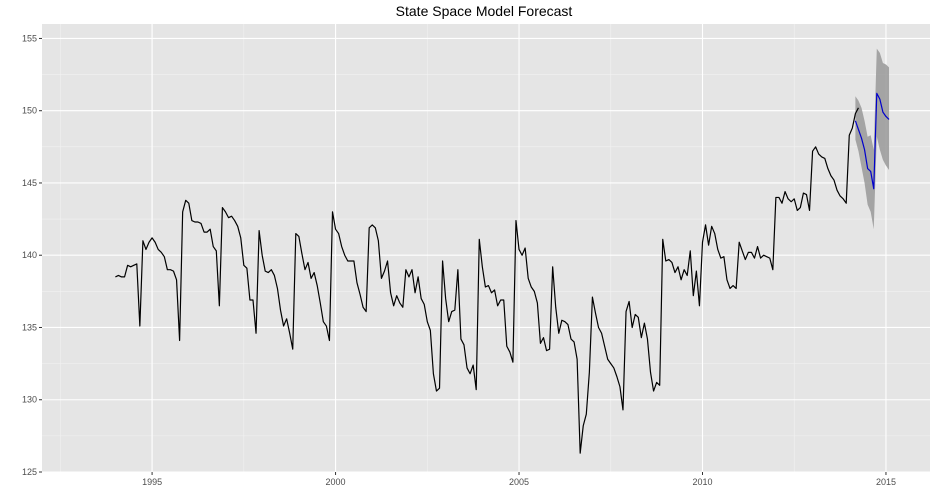 The image size is (936, 504). Describe the element at coordinates (29, 400) in the screenshot. I see `y-tick-label: 130` at that location.